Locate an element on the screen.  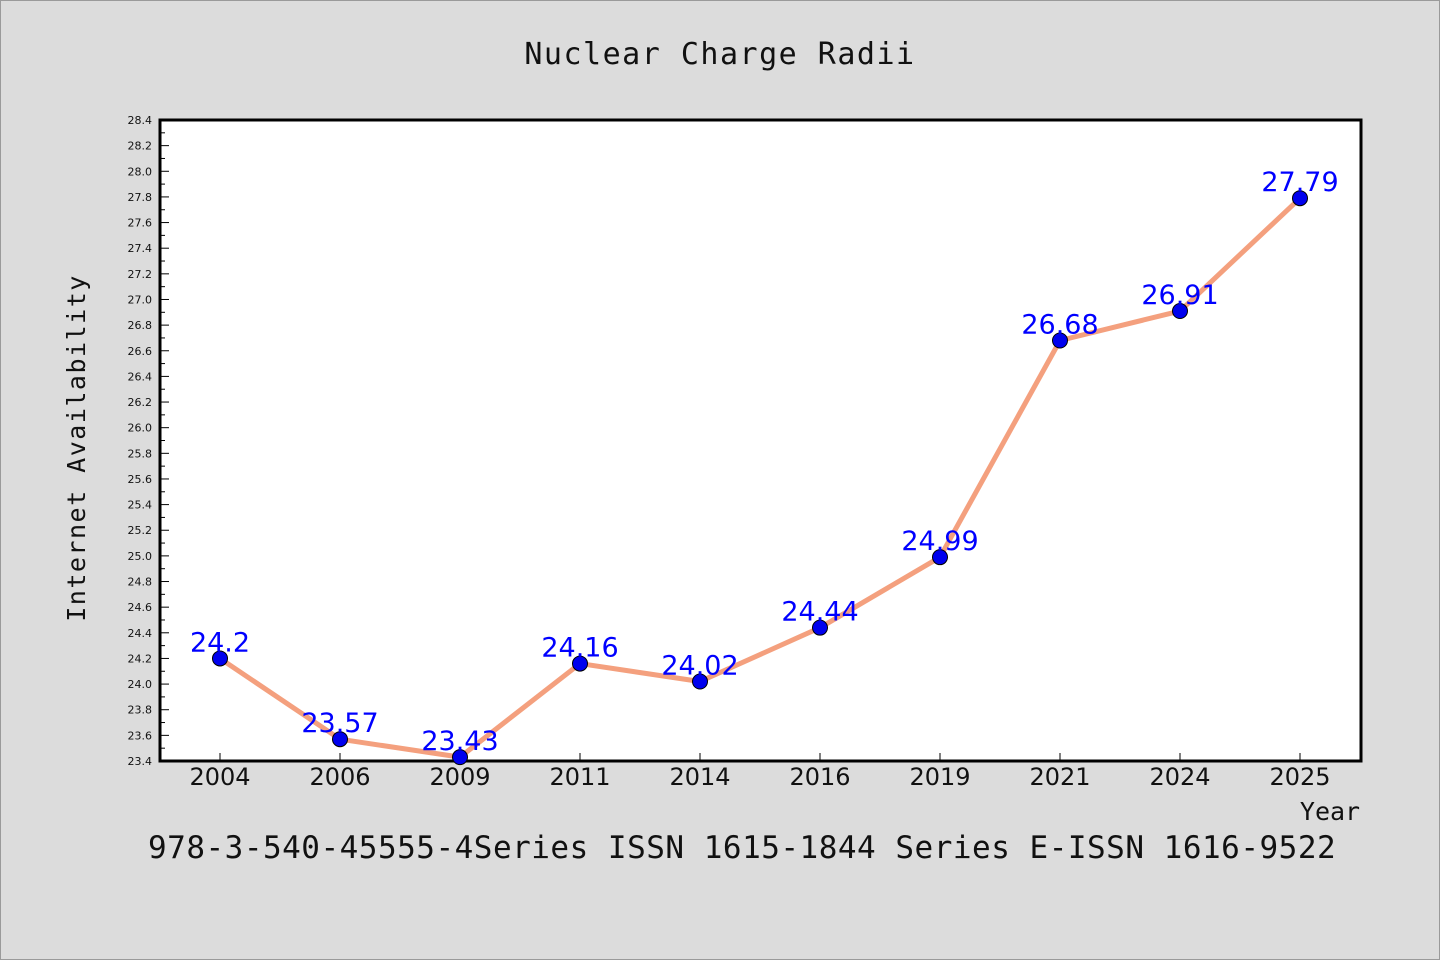
data-label: 23.57 is located at coordinates (339, 723).